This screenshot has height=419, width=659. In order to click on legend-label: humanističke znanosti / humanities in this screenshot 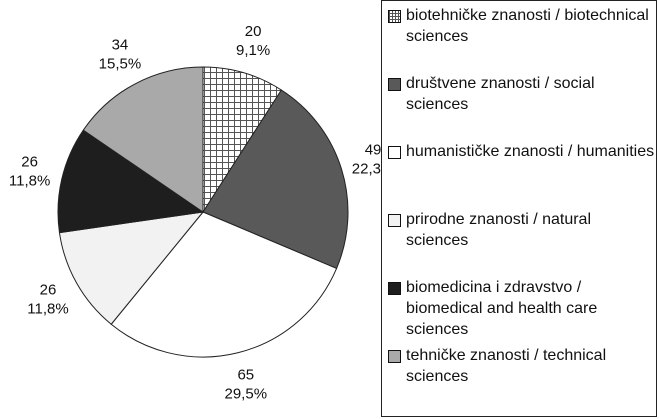, I will do `click(530, 151)`.